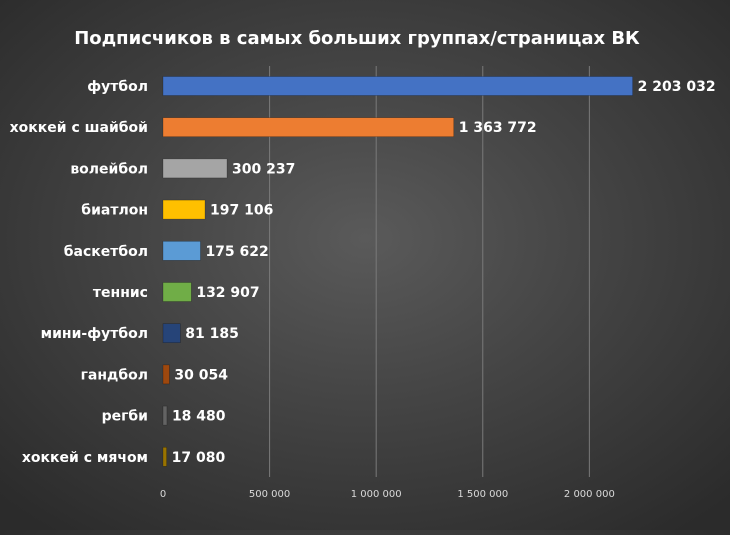  What do you see at coordinates (589, 494) in the screenshot?
I see `x-tick-label: 2 000 000` at bounding box center [589, 494].